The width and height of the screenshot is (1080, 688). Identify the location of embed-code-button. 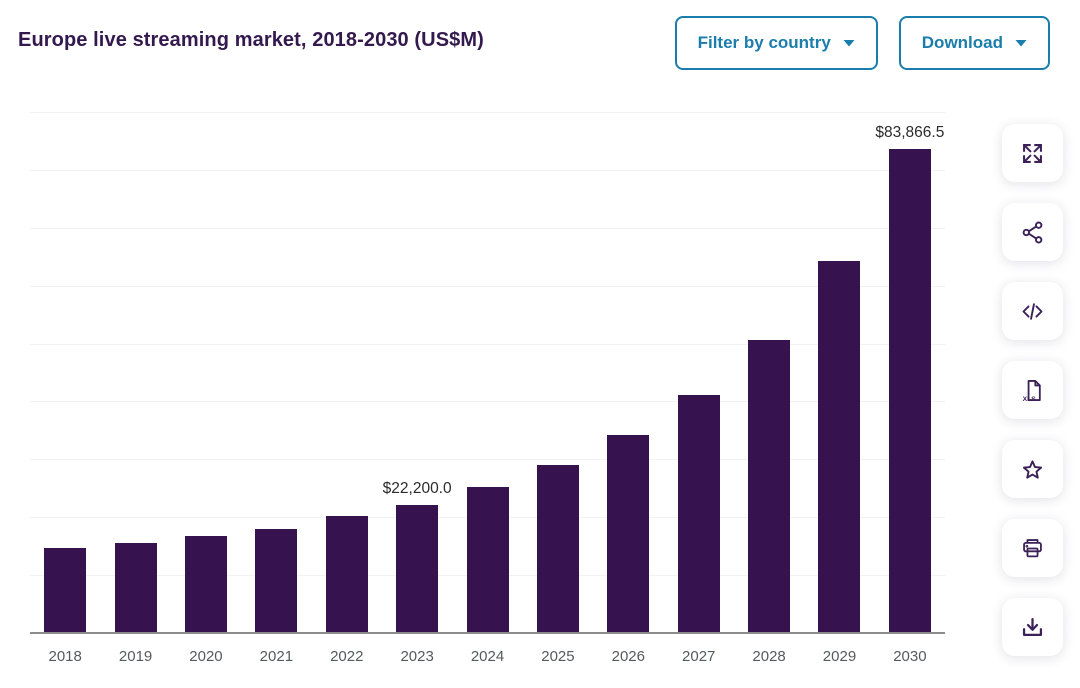
(1032, 311).